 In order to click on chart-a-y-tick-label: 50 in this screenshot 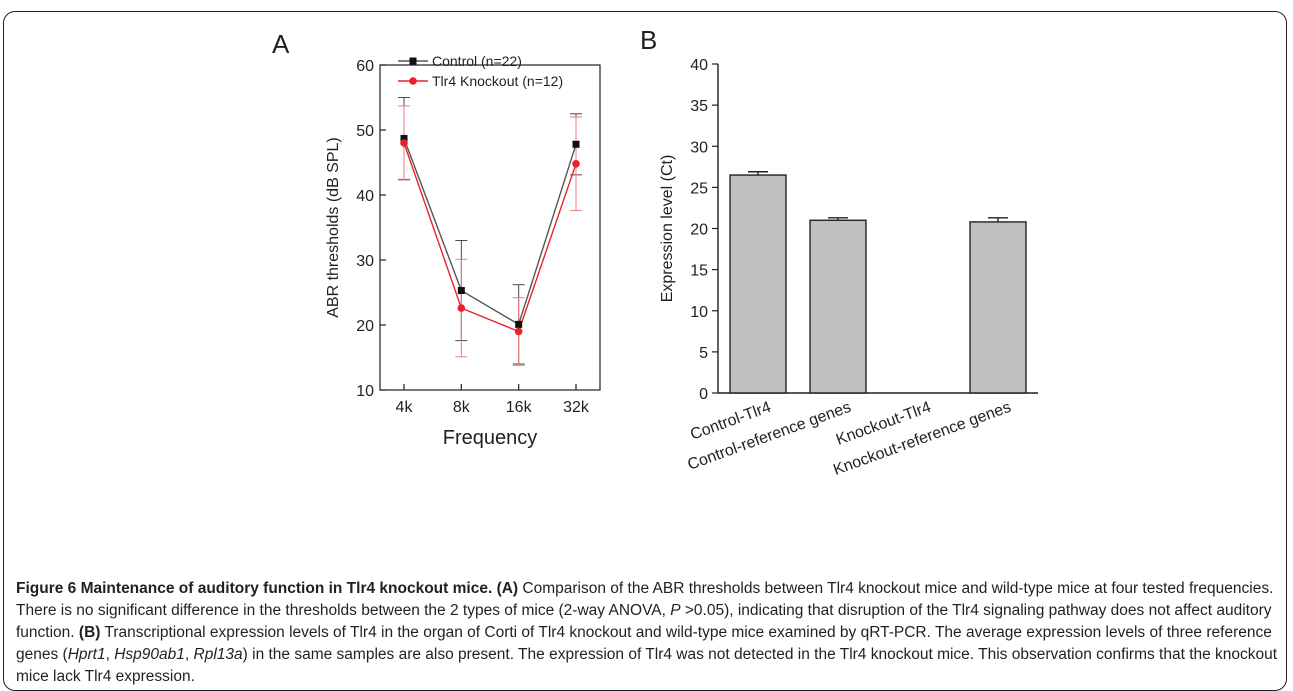, I will do `click(365, 131)`.